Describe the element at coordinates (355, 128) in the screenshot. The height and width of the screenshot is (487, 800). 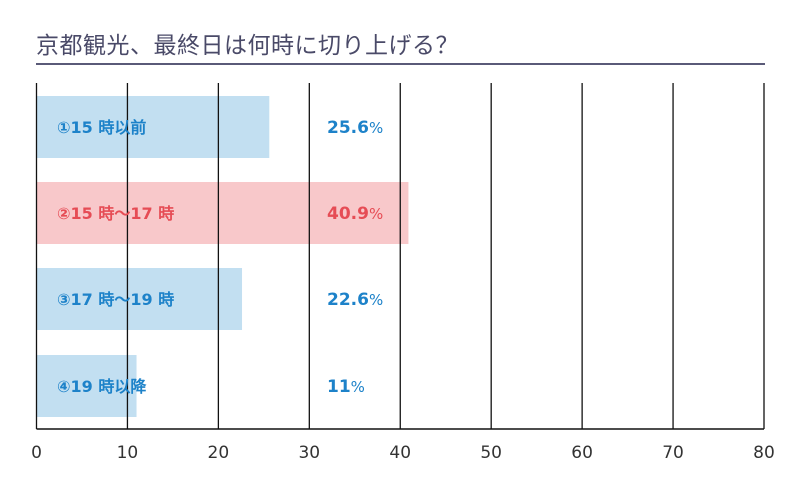
I see `data-label: 25.6%` at that location.